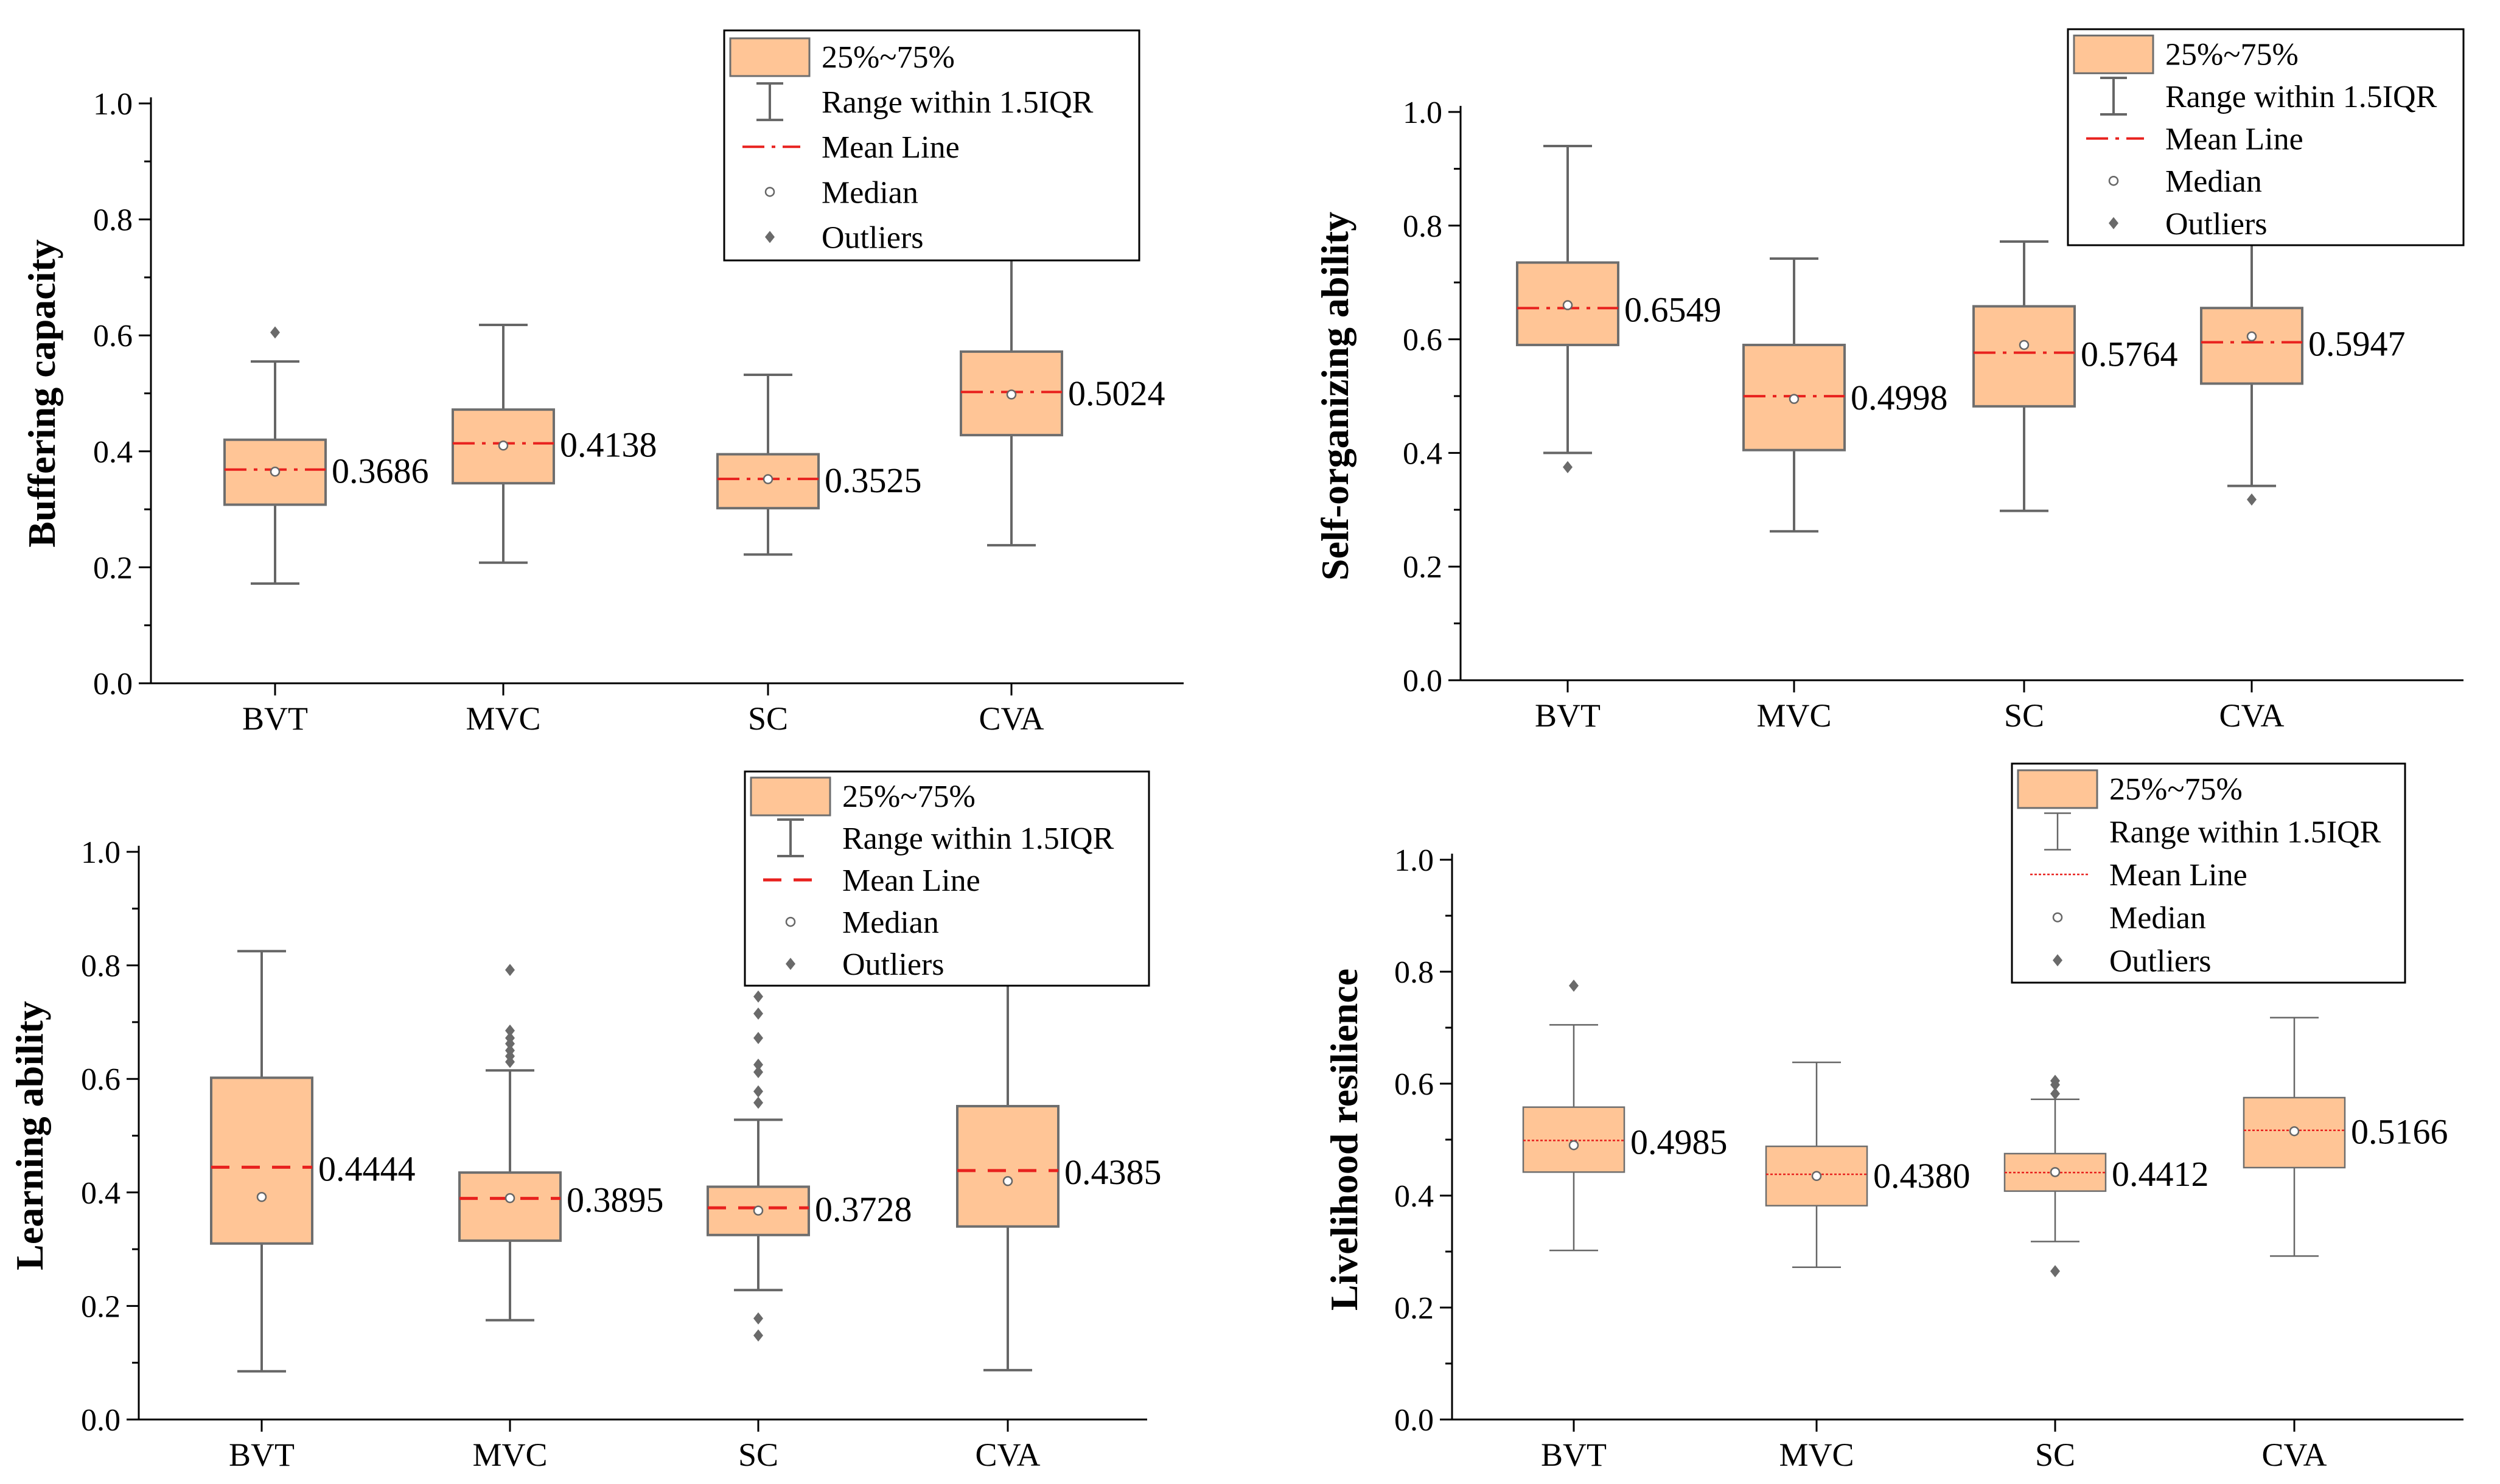 The height and width of the screenshot is (1484, 2500). Describe the element at coordinates (1845, 395) in the screenshot. I see `box-mvc: 0.4998` at that location.